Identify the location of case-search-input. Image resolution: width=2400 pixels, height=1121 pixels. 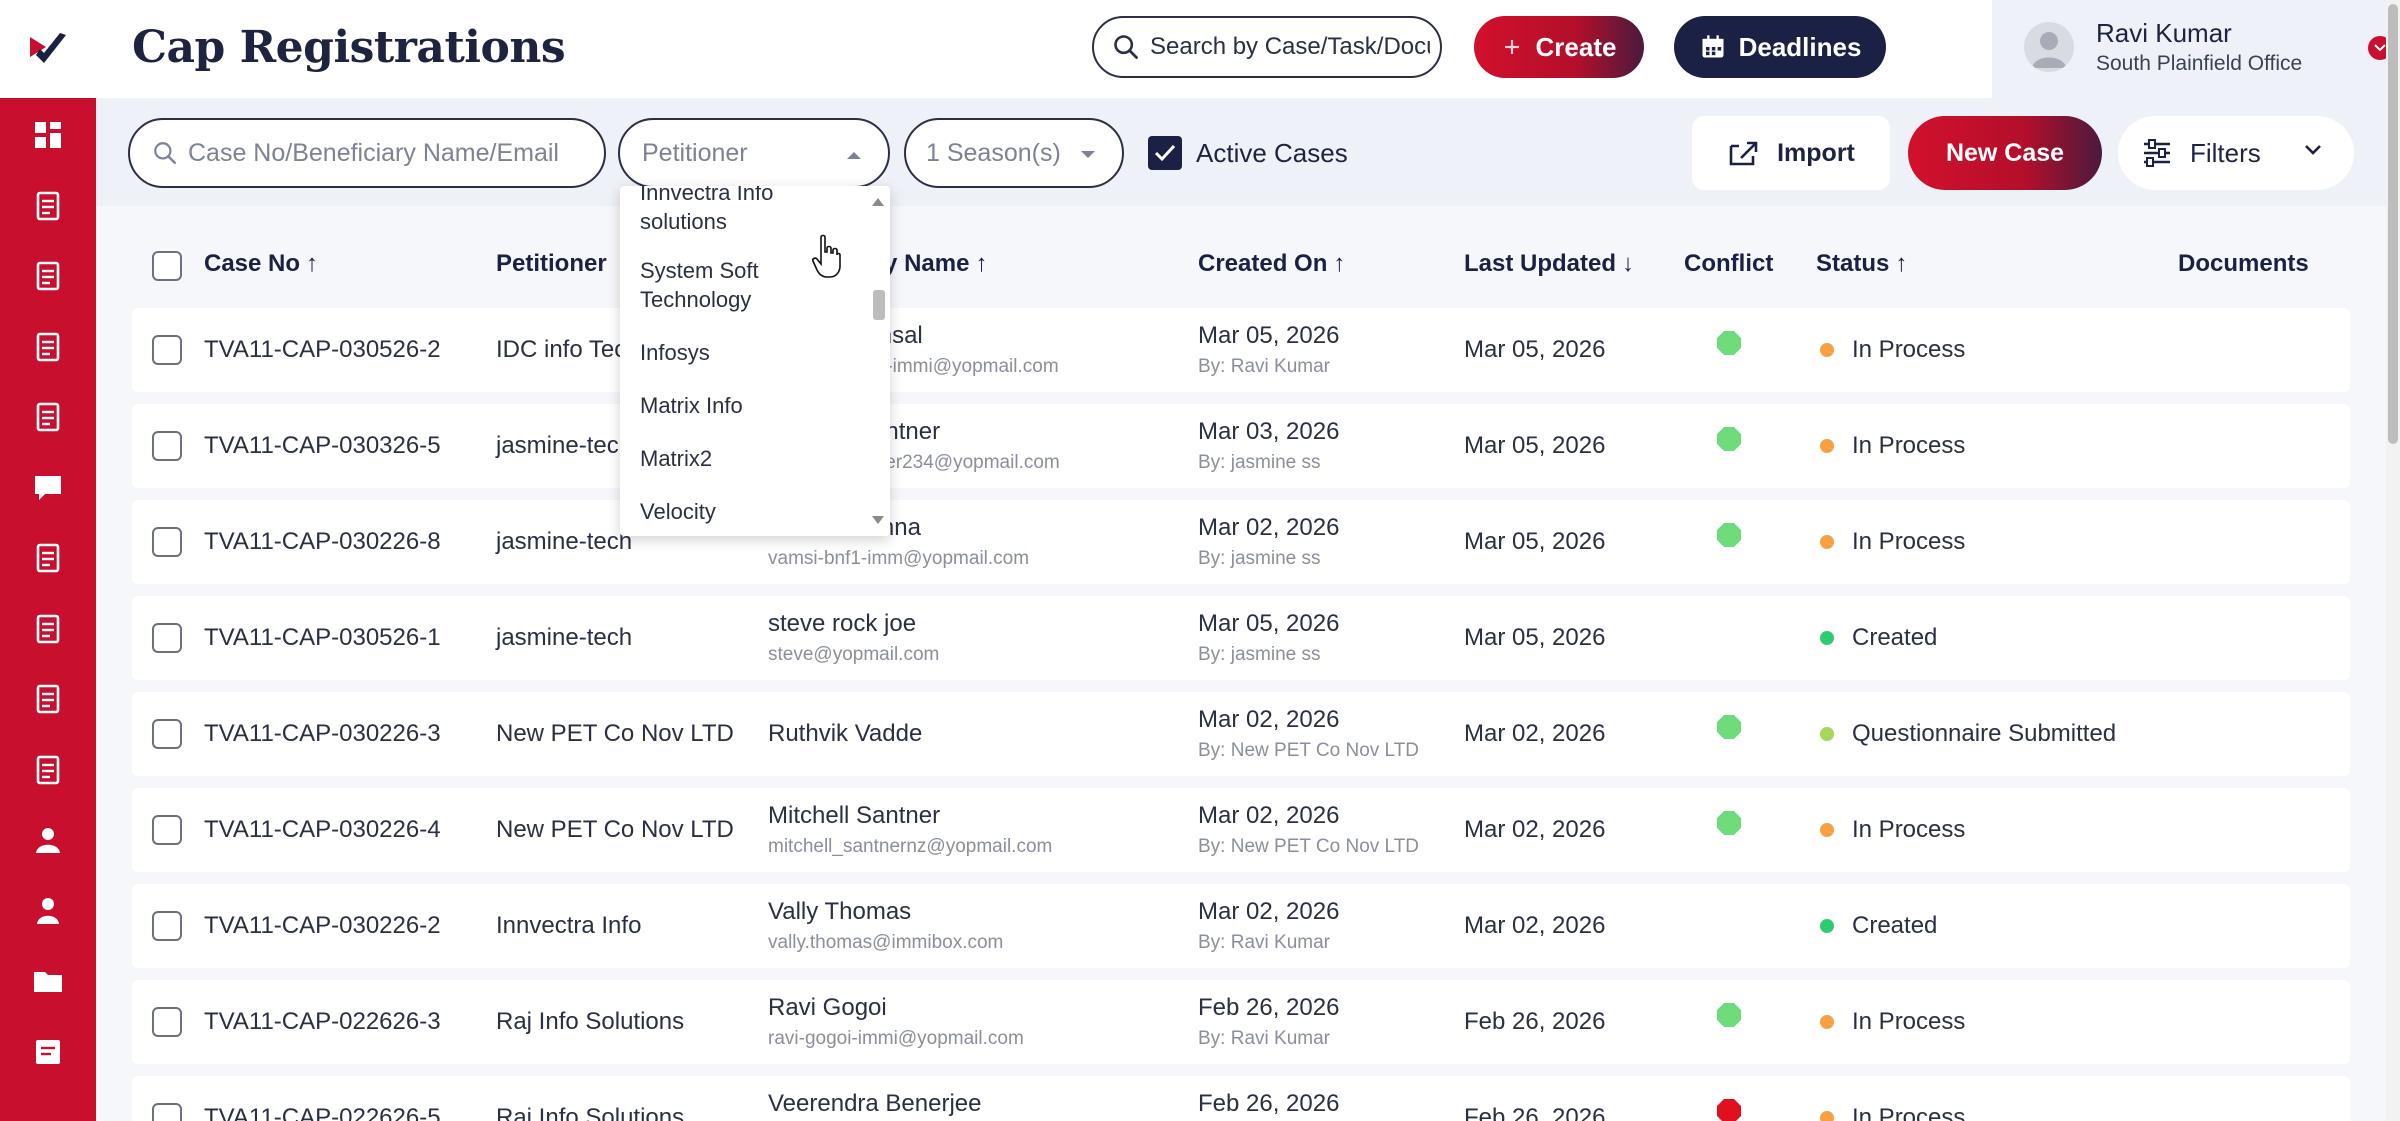
(393, 153).